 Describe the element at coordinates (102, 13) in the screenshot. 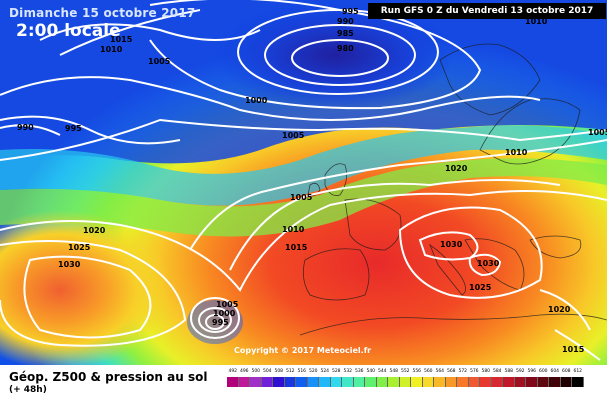

I see `valid-time-label: Dimanche 15 octobre 2017` at that location.